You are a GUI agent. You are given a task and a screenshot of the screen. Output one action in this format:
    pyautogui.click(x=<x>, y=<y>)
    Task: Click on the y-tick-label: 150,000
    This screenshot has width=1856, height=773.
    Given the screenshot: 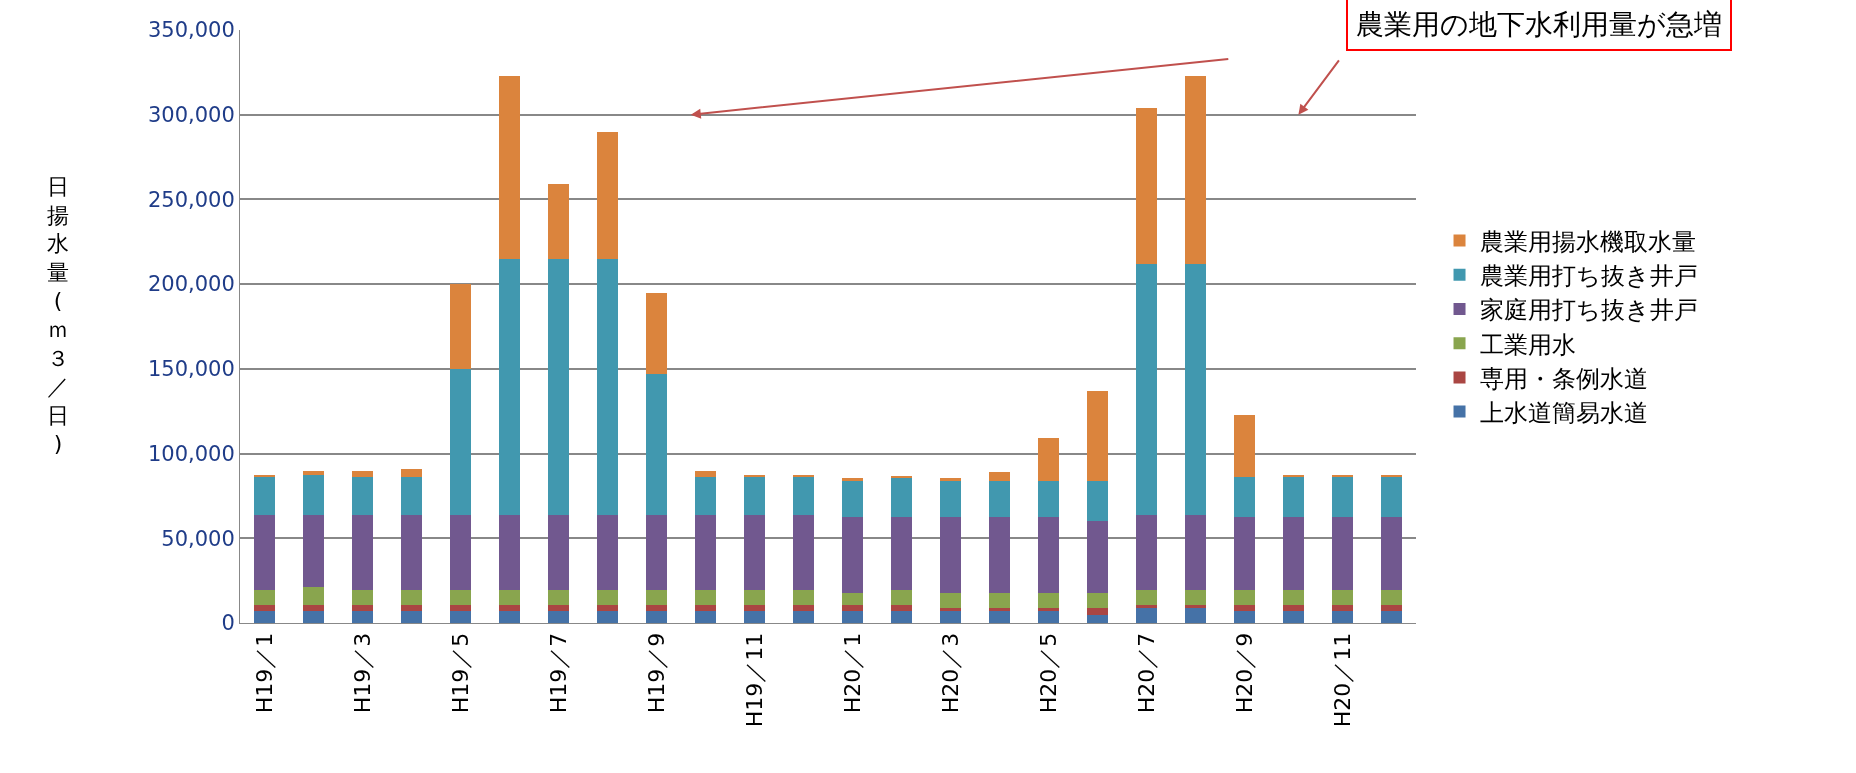 What is the action you would take?
    pyautogui.click(x=191, y=369)
    